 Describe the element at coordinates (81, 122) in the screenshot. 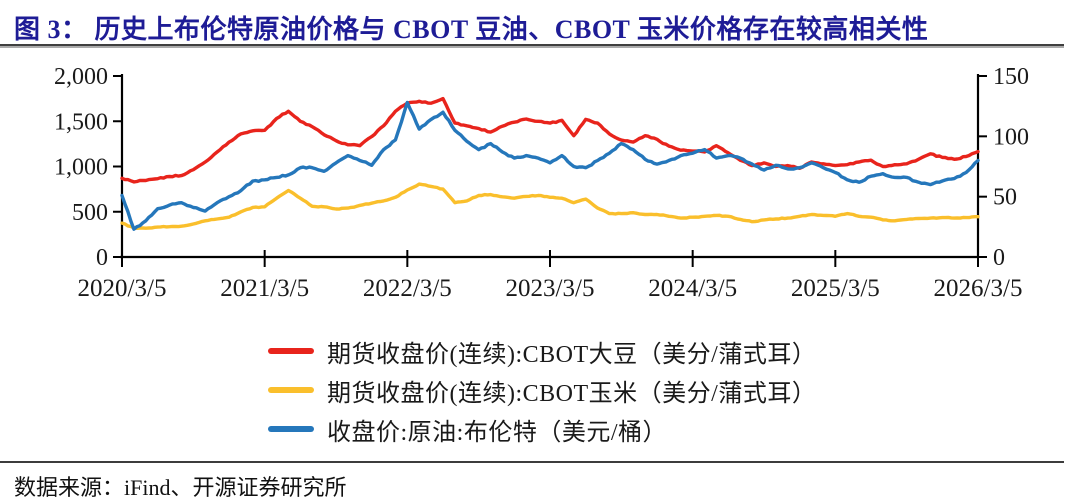

I see `left-tick-label: 1,500` at that location.